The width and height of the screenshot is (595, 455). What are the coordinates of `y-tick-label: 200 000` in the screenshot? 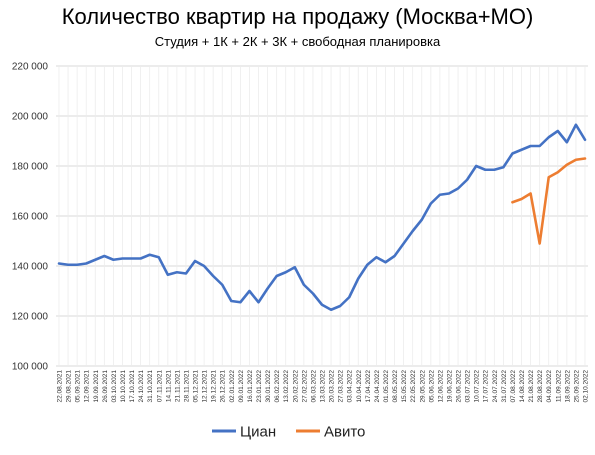 It's located at (30, 117).